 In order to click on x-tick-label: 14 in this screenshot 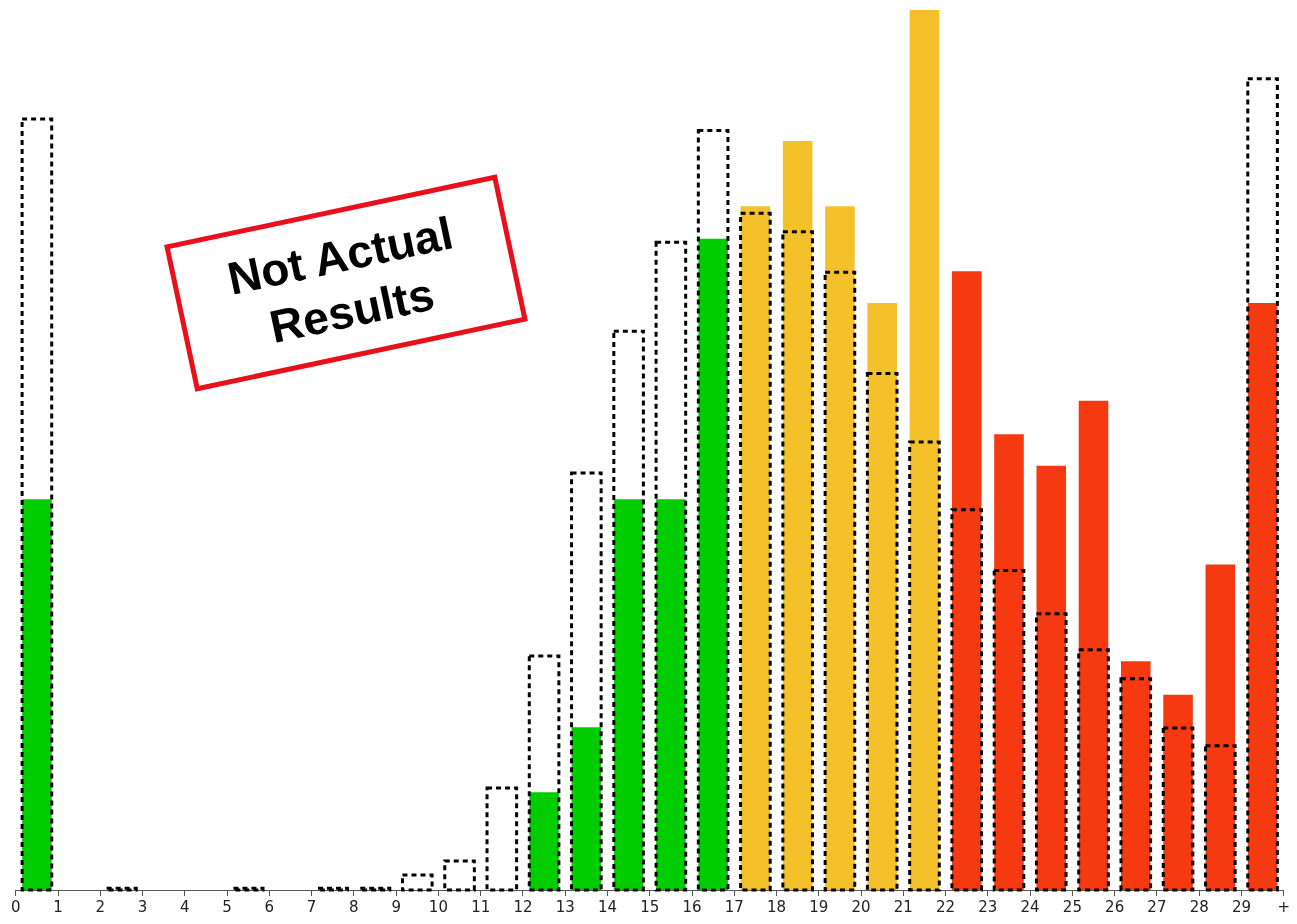, I will do `click(607, 906)`.